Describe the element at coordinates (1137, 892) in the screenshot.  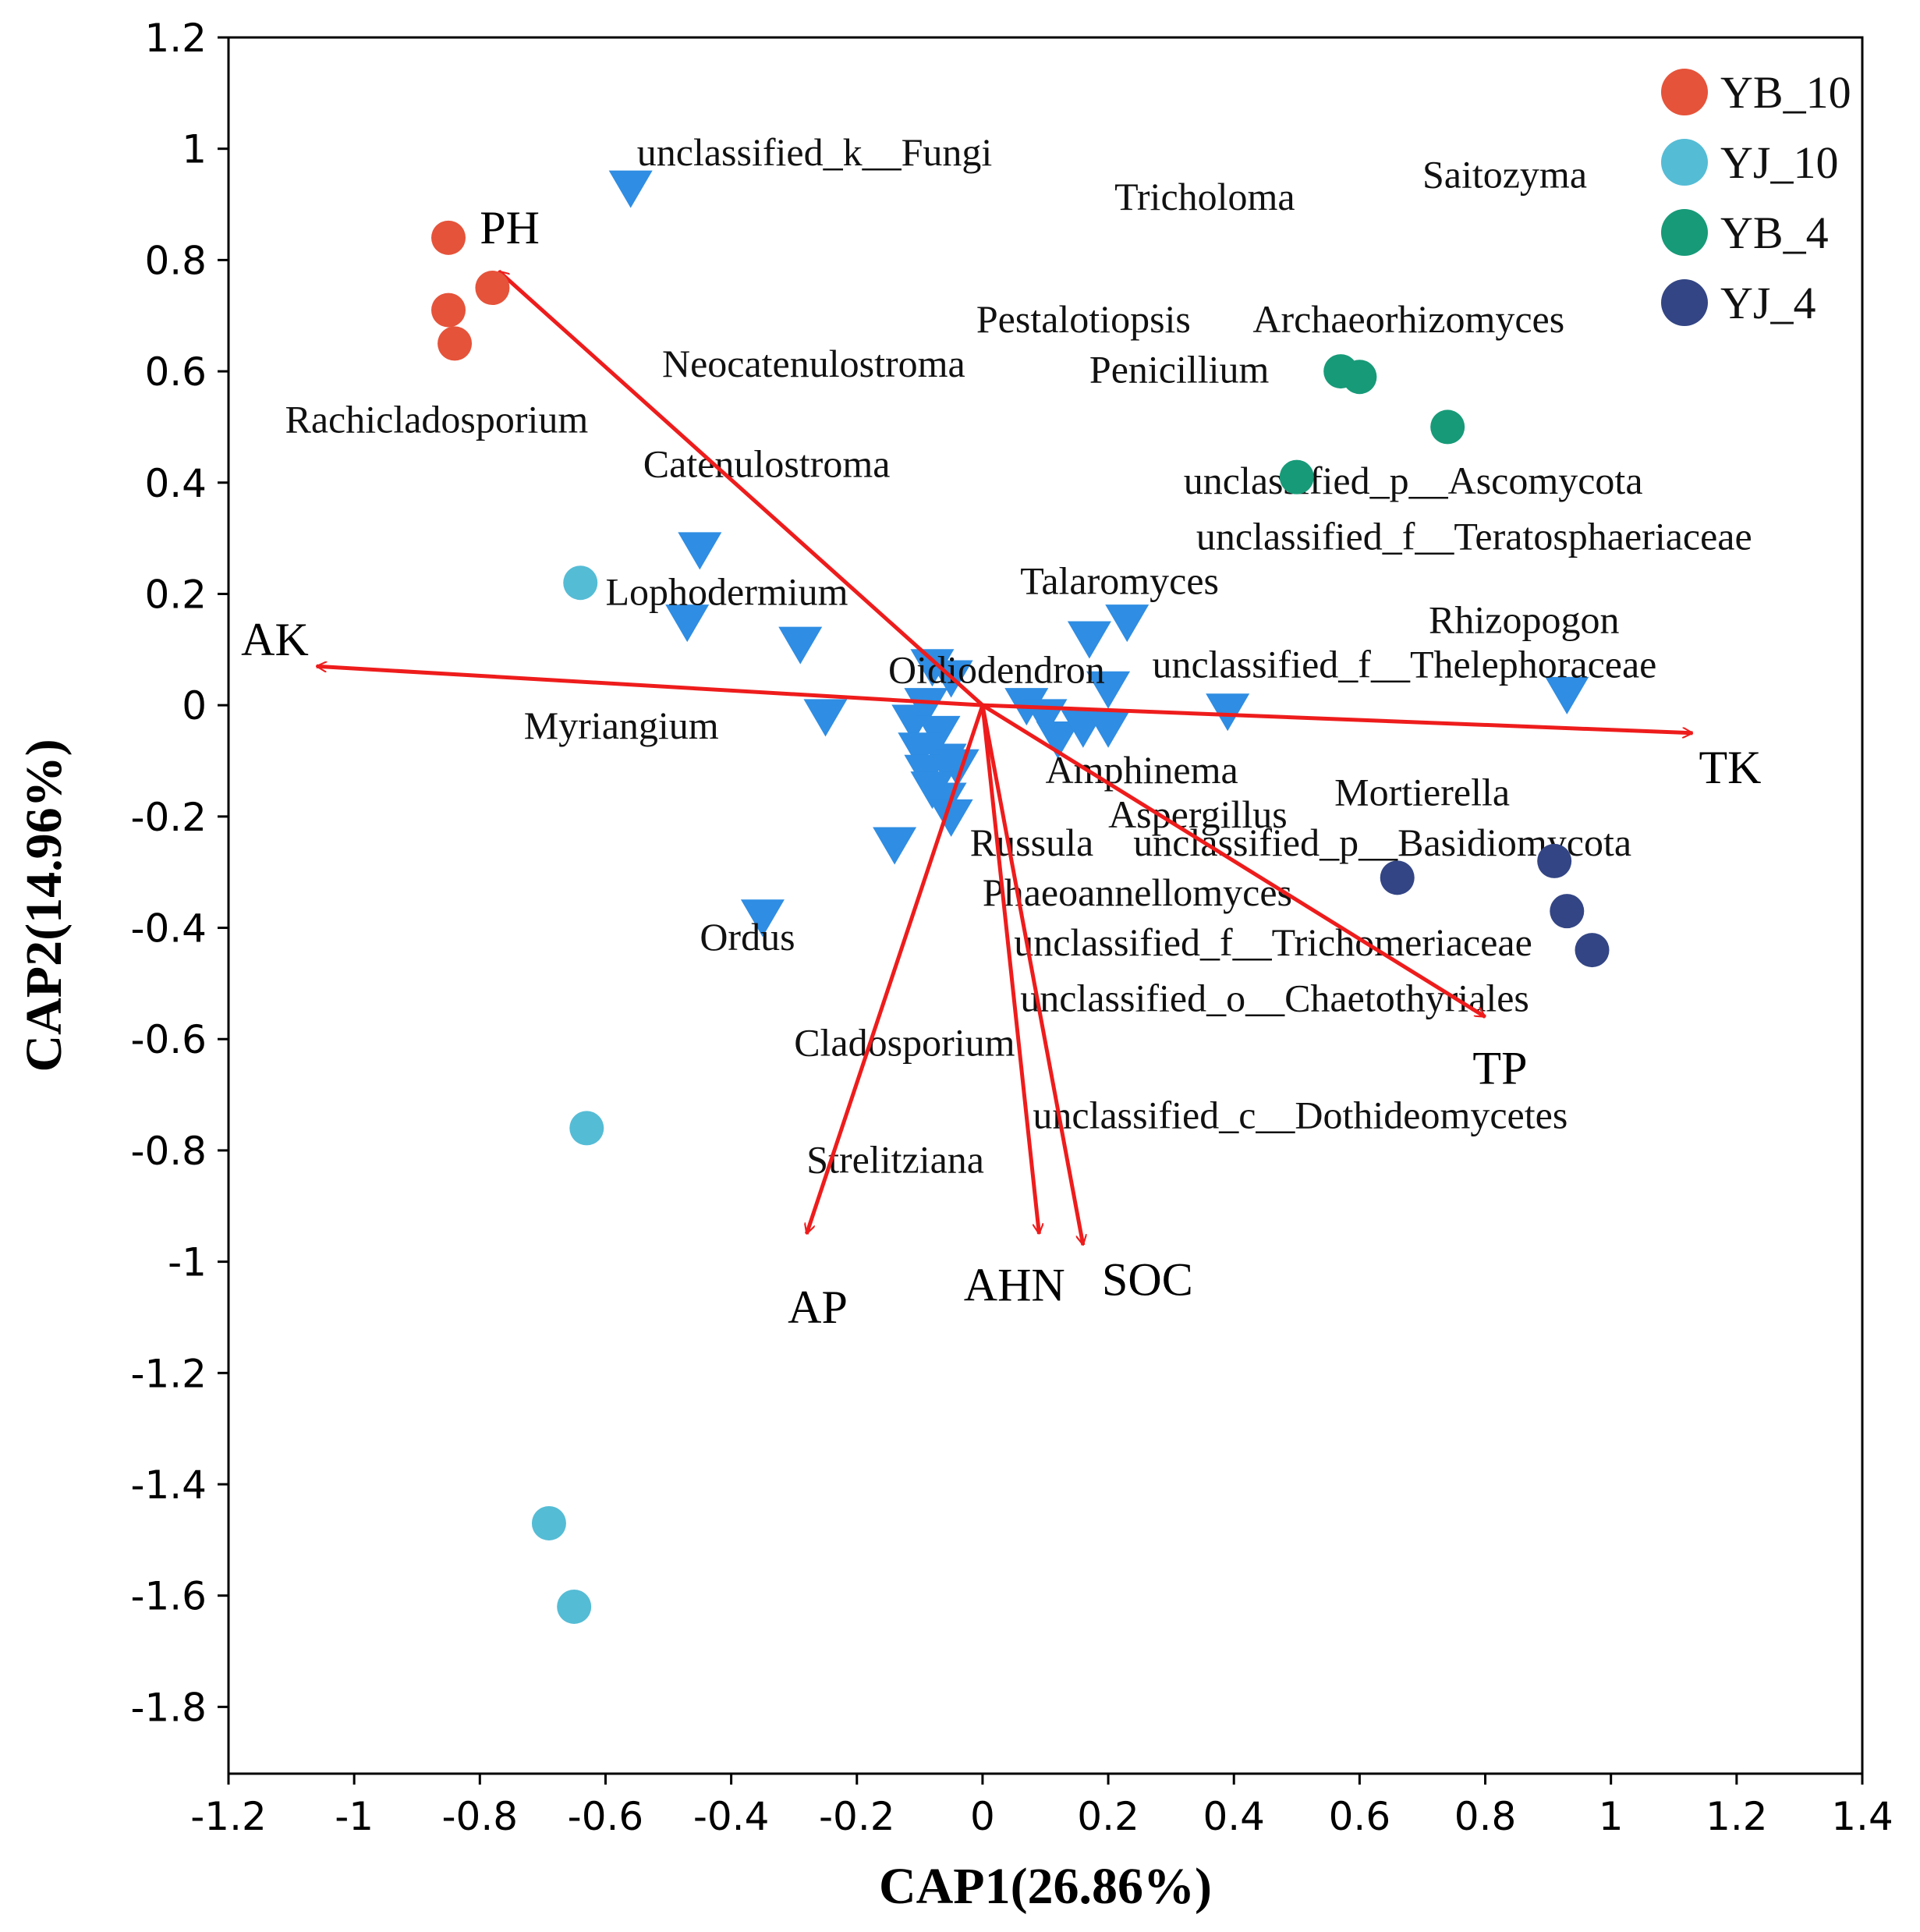
I see `species-label: Phaeoannellomyces` at that location.